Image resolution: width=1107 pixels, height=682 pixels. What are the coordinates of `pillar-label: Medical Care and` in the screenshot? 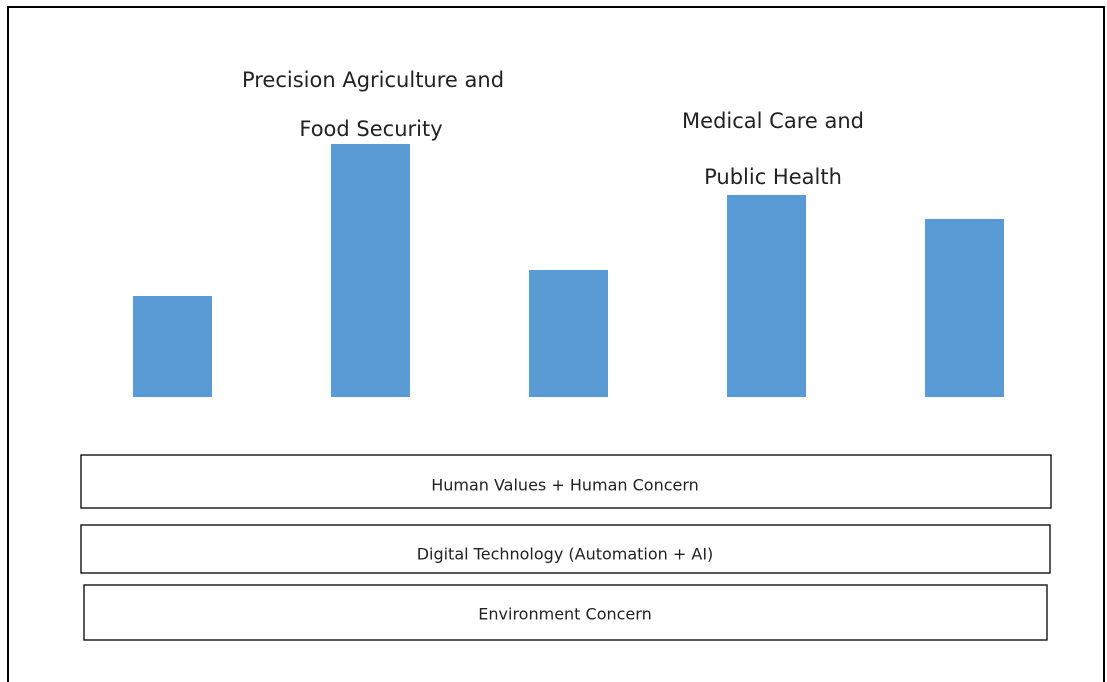 It's located at (773, 121).